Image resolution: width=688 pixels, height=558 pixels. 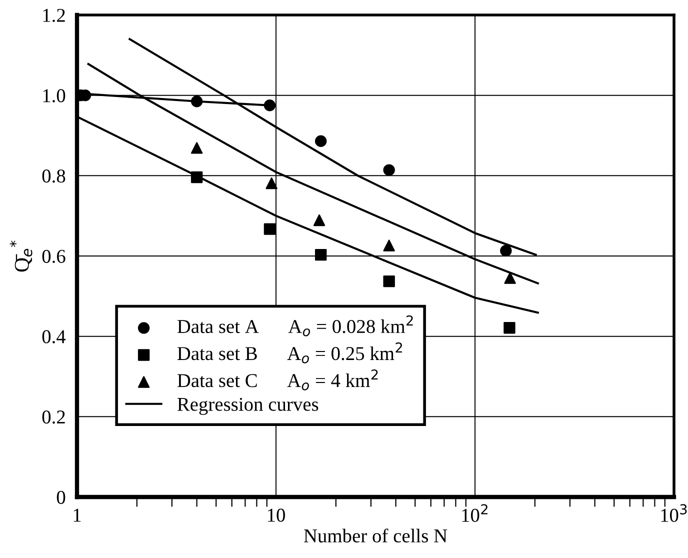 I want to click on x-axis-title: Number of cells N, so click(x=376, y=535).